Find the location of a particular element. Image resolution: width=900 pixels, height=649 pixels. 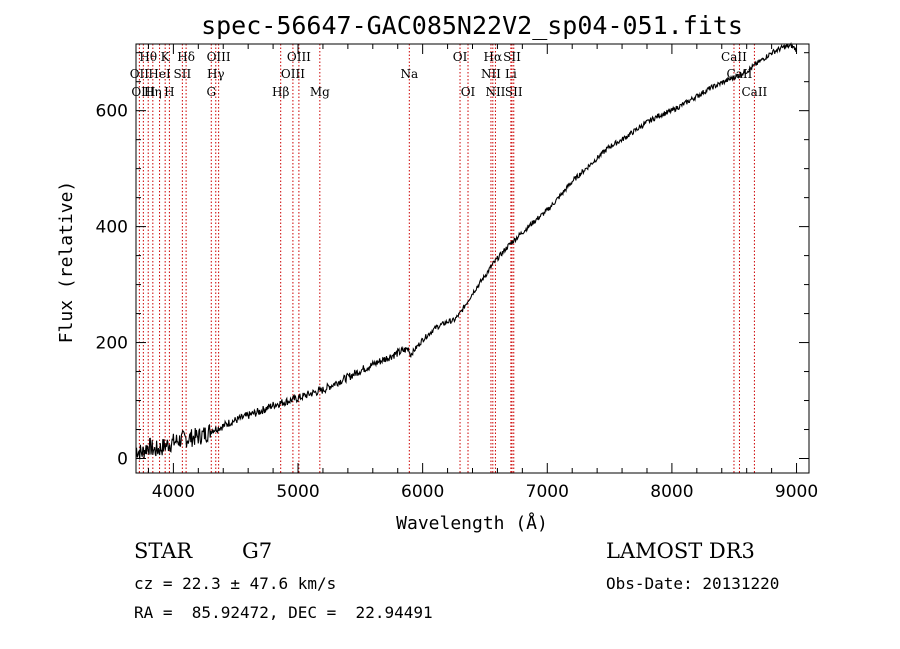

y-axis-label: Flux (relative) is located at coordinates (66, 262).